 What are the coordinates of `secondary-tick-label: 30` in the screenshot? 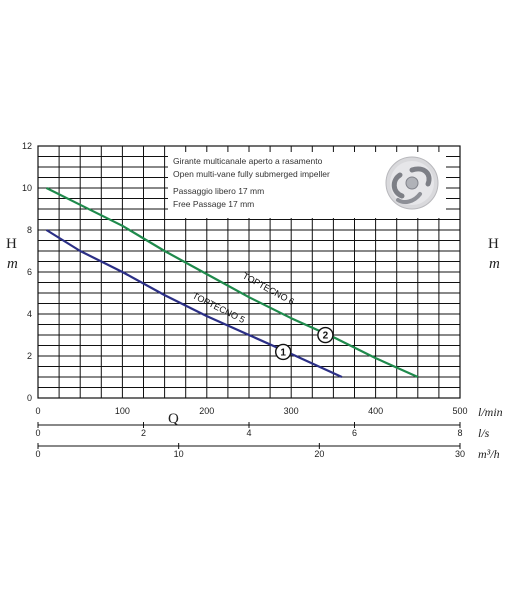 It's located at (460, 454).